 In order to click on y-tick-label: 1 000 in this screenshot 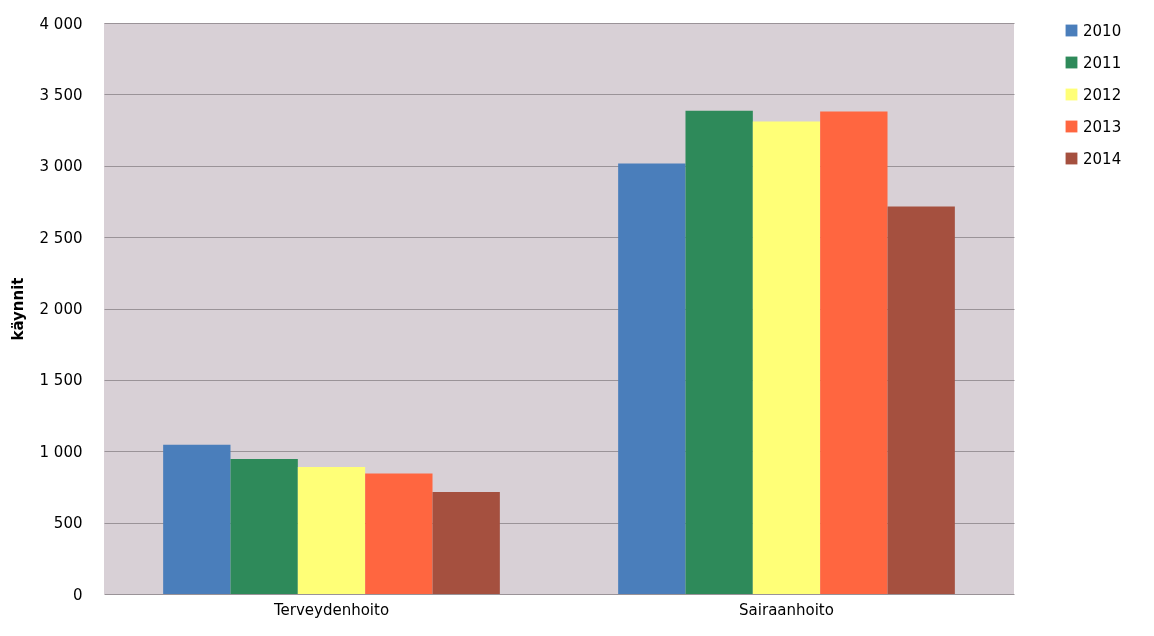, I will do `click(61, 451)`.